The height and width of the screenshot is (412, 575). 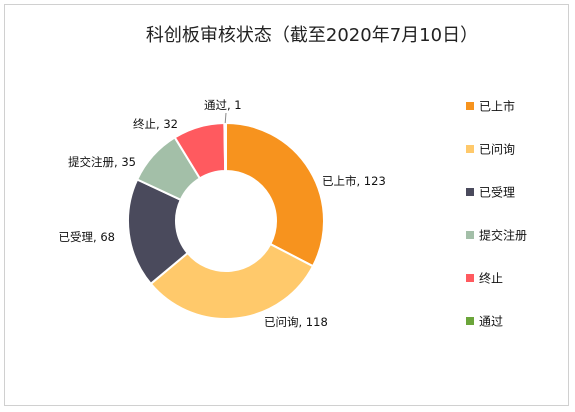 What do you see at coordinates (155, 124) in the screenshot?
I see `data-label-5: 终止, 32` at bounding box center [155, 124].